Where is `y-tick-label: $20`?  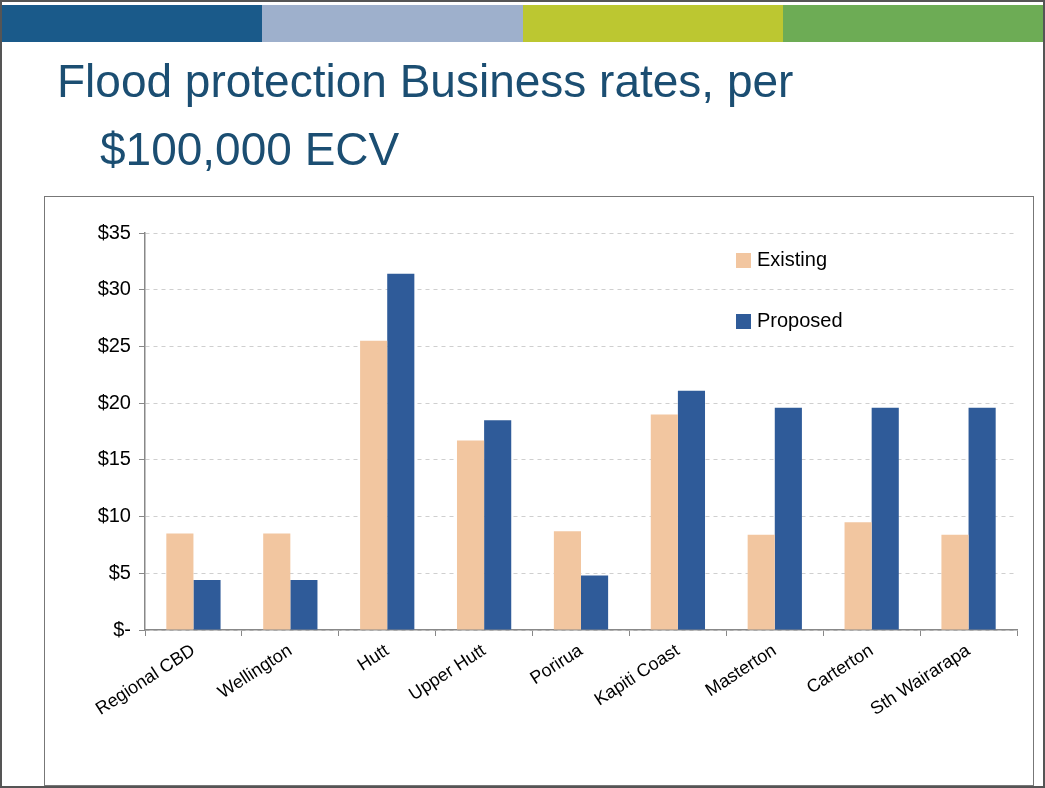
y-tick-label: $20 is located at coordinates (114, 401).